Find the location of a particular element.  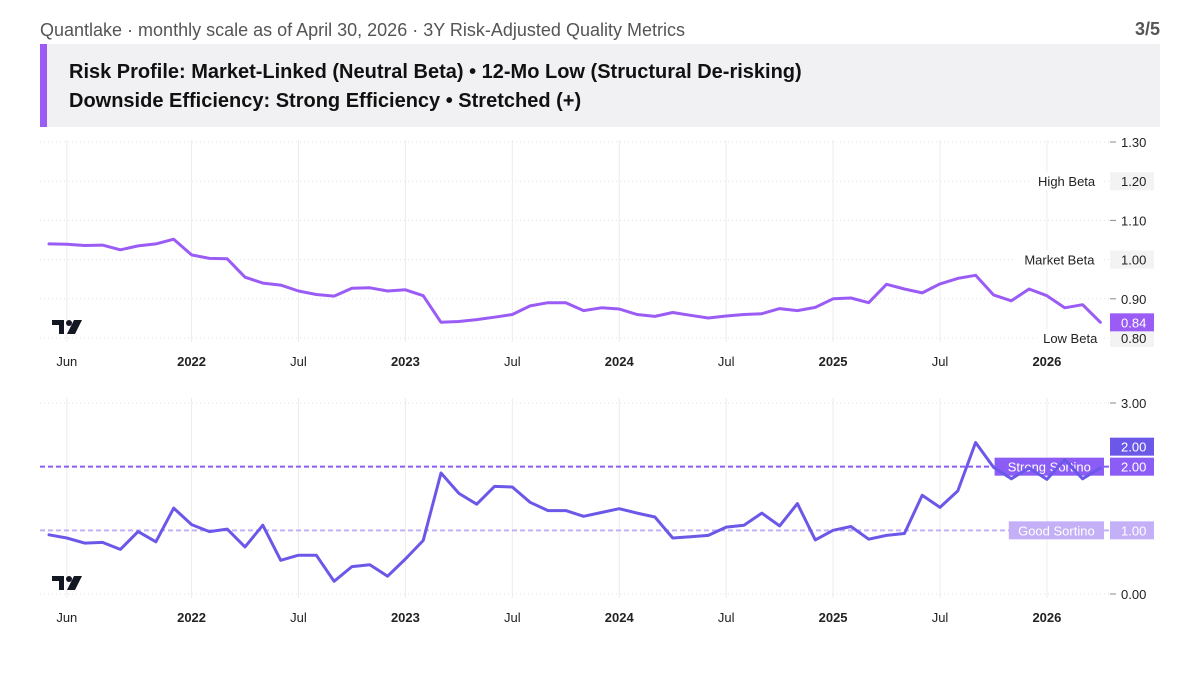

reference-label: Market Beta is located at coordinates (1059, 260).